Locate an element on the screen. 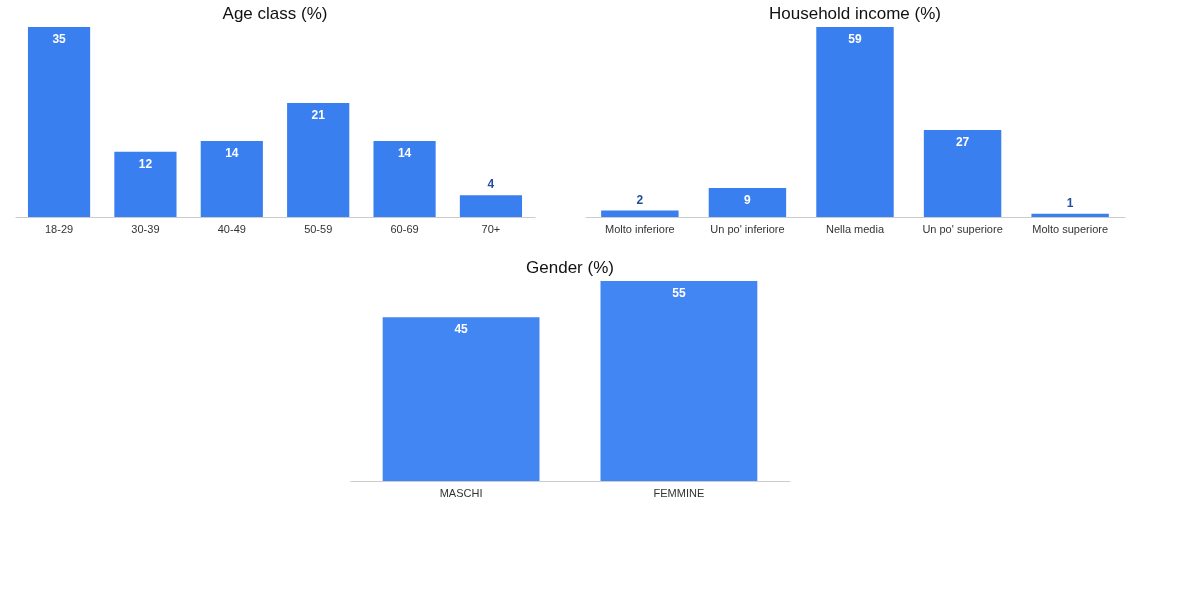 The image size is (1178, 614). x-tick-label: 60-69 is located at coordinates (404, 228).